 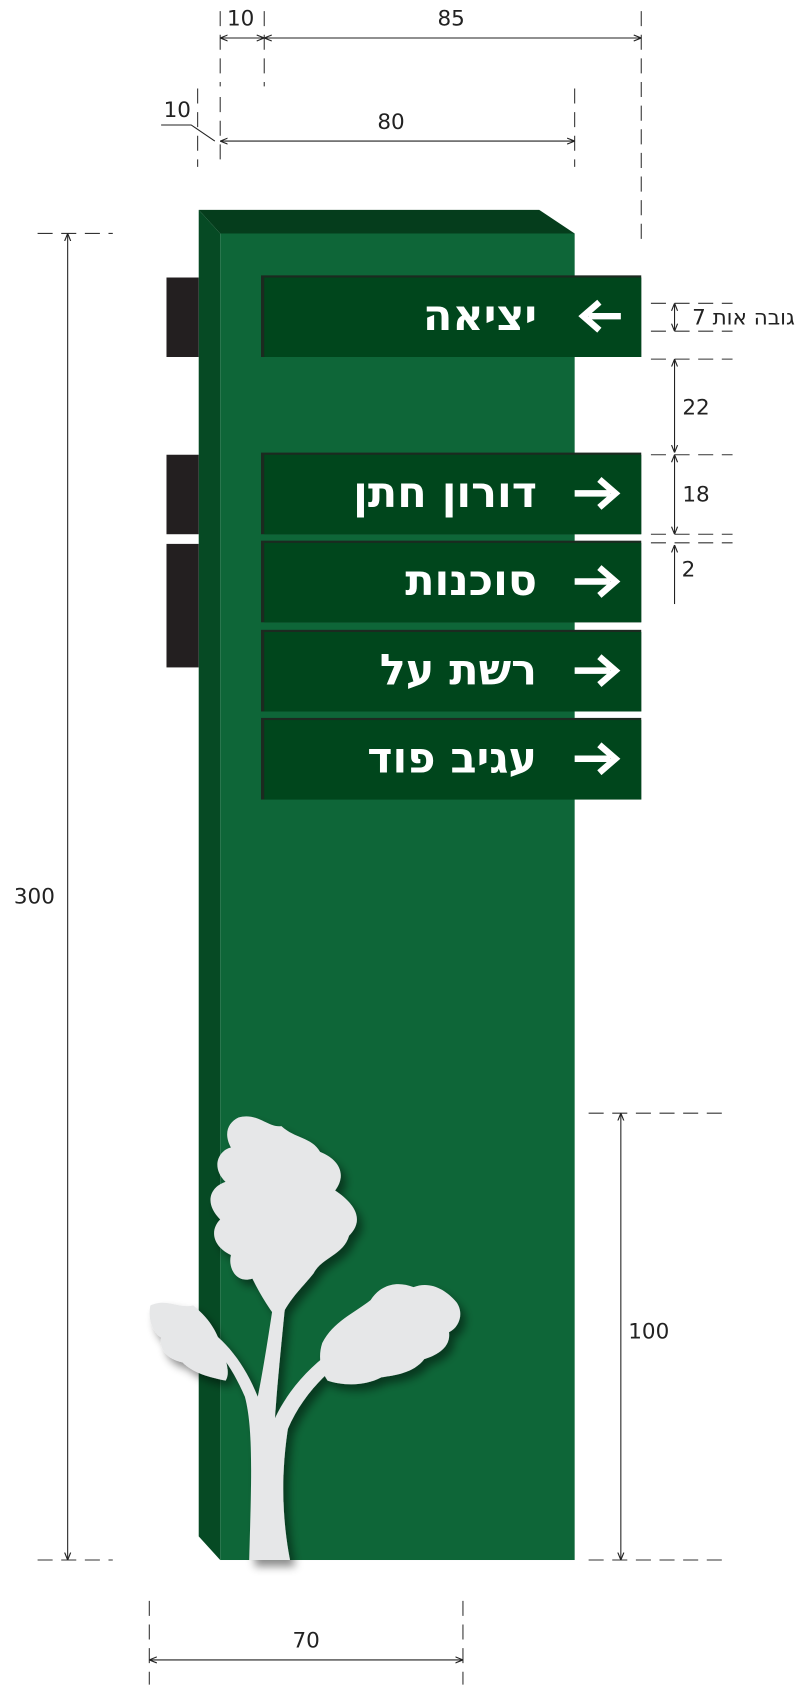 What do you see at coordinates (451, 537) in the screenshot?
I see `sign-list: יציאה דורון חתן סוכנות רשת על עגיב פוד` at bounding box center [451, 537].